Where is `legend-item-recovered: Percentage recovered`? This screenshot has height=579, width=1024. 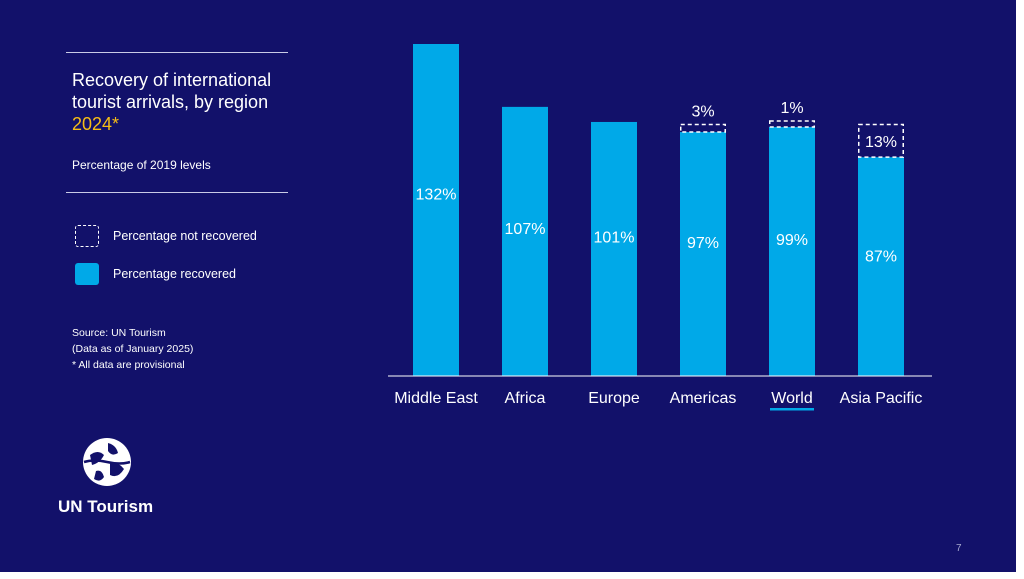 legend-item-recovered: Percentage recovered is located at coordinates (155, 274).